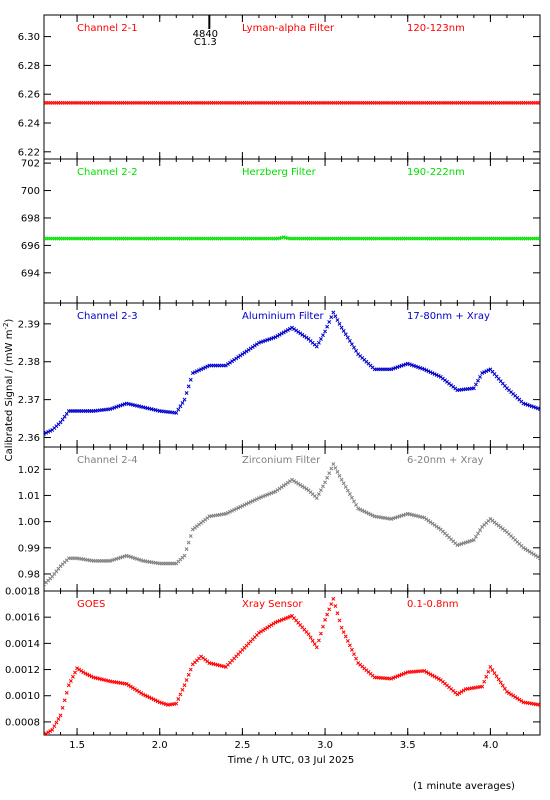 The image size is (550, 800). I want to click on y-tick-label: 1.02, so click(29, 470).